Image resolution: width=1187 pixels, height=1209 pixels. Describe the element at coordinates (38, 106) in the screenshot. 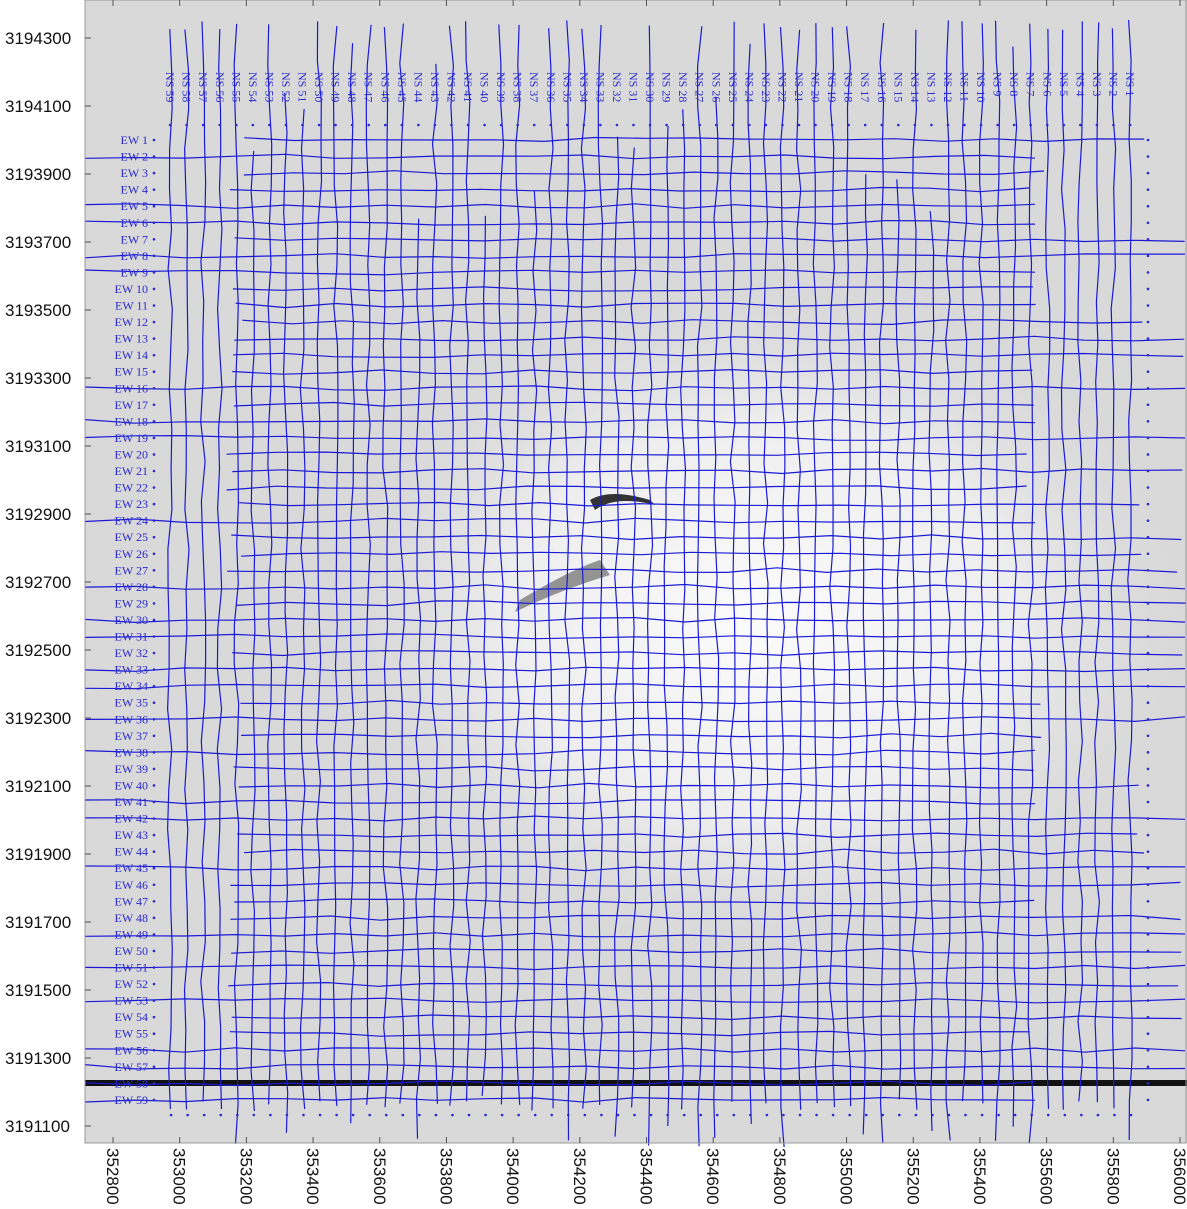

I see `y-tick-label: 3194100` at that location.